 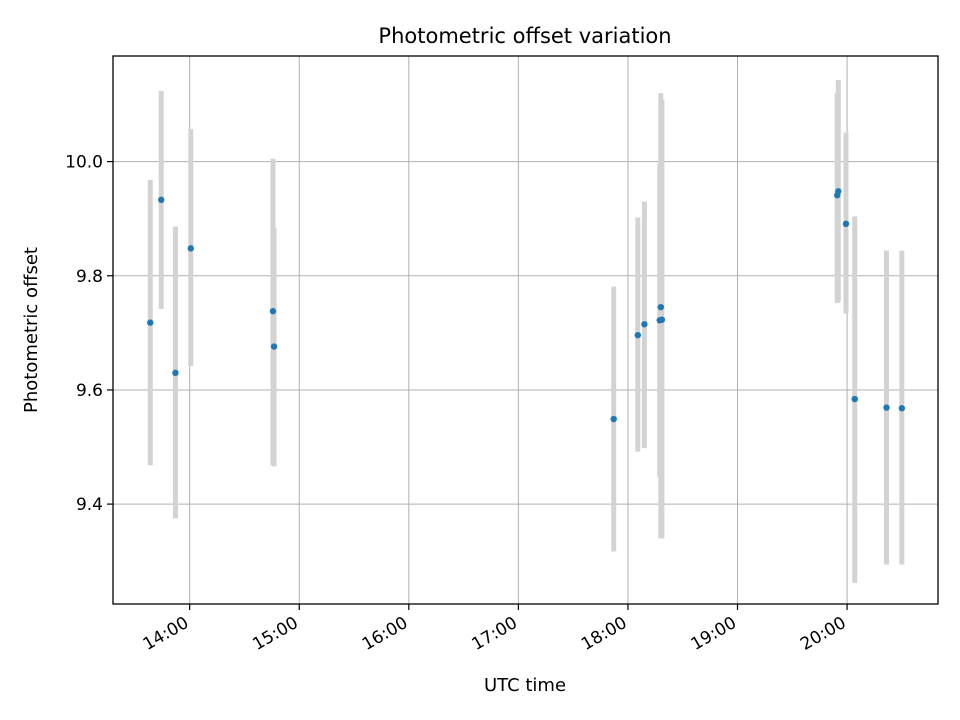 What do you see at coordinates (525, 685) in the screenshot?
I see `x-axis-label: UTC time` at bounding box center [525, 685].